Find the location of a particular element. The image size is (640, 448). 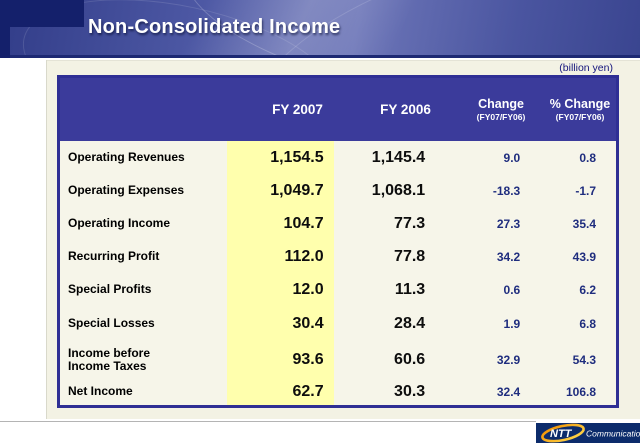

header-band is located at coordinates (325, 29).